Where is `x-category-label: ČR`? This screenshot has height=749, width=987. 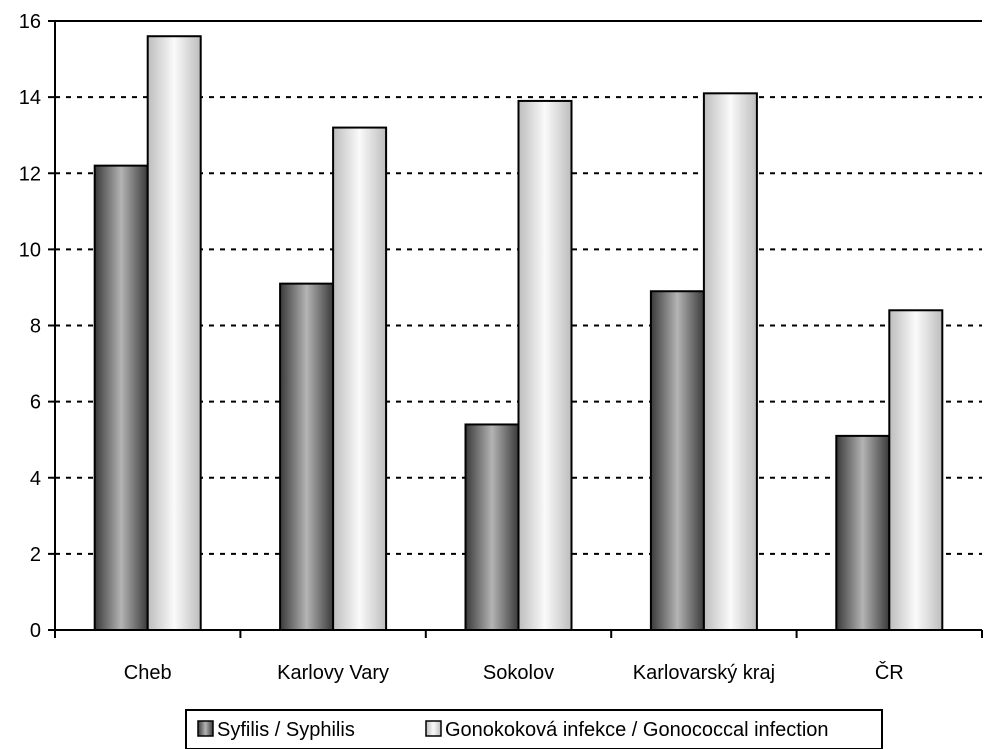 x-category-label: ČR is located at coordinates (889, 672).